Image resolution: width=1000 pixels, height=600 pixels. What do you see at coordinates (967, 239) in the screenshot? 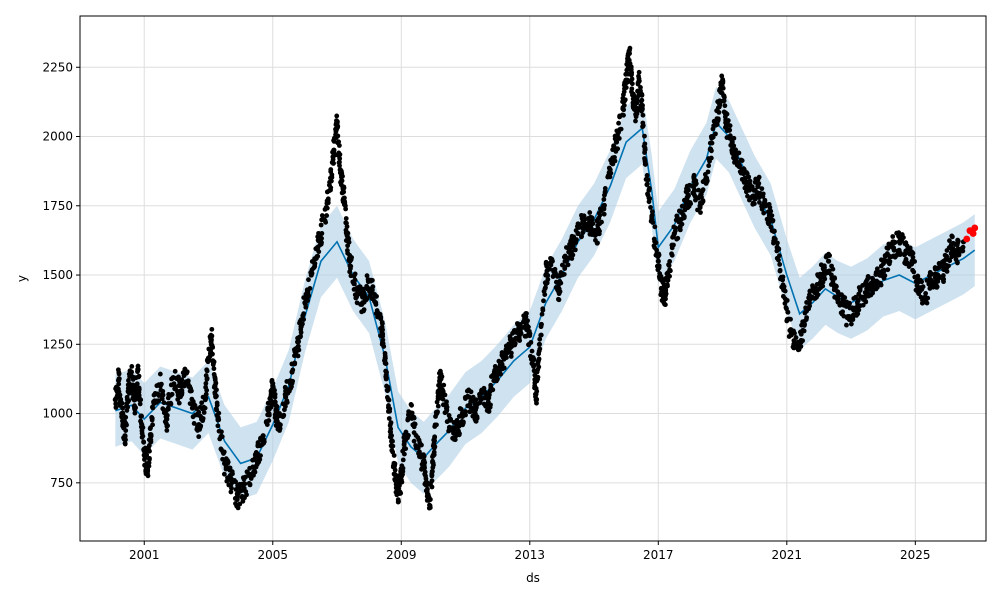
I see `recent-point` at bounding box center [967, 239].